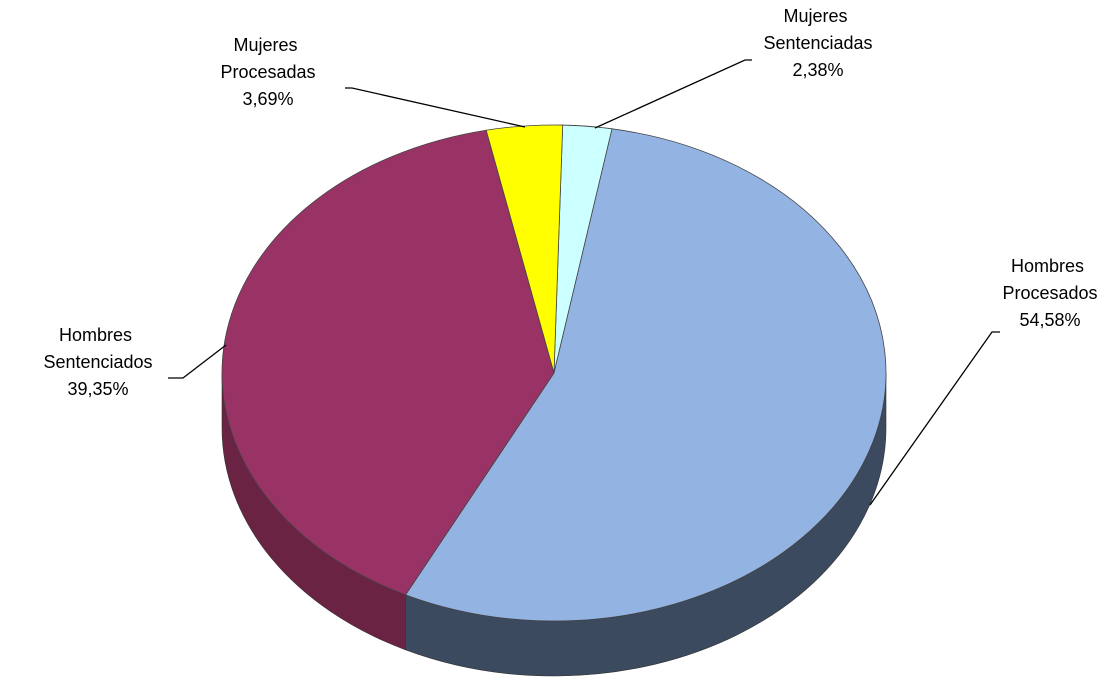 The width and height of the screenshot is (1113, 677). Describe the element at coordinates (1049, 279) in the screenshot. I see `category-label: Hombres Procesados` at that location.